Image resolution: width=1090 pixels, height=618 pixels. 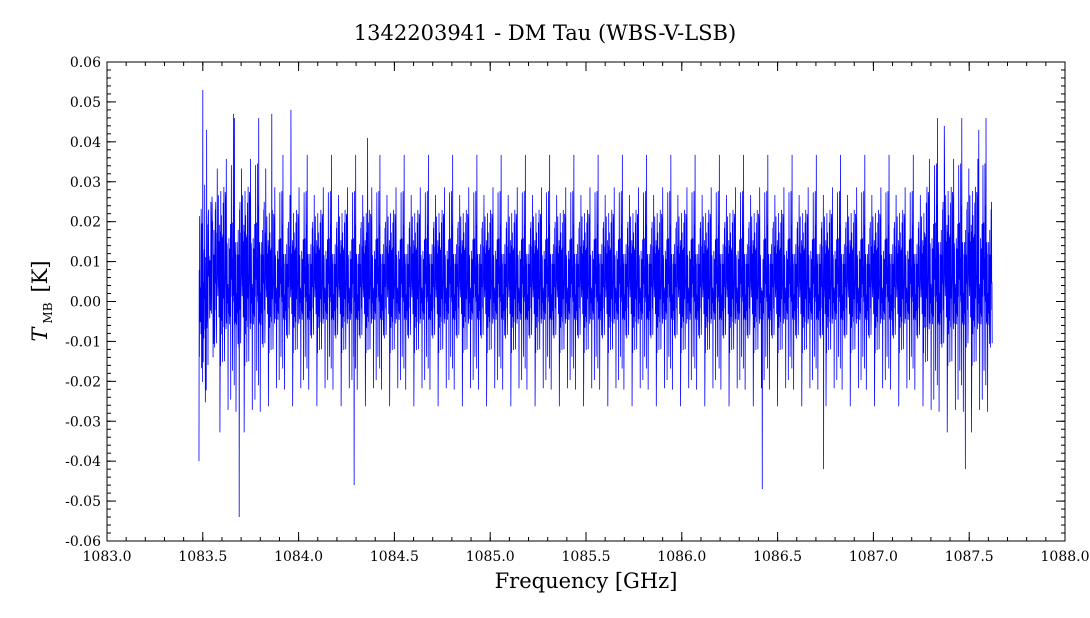 I want to click on x-tick-label: 1084.5, so click(x=394, y=557).